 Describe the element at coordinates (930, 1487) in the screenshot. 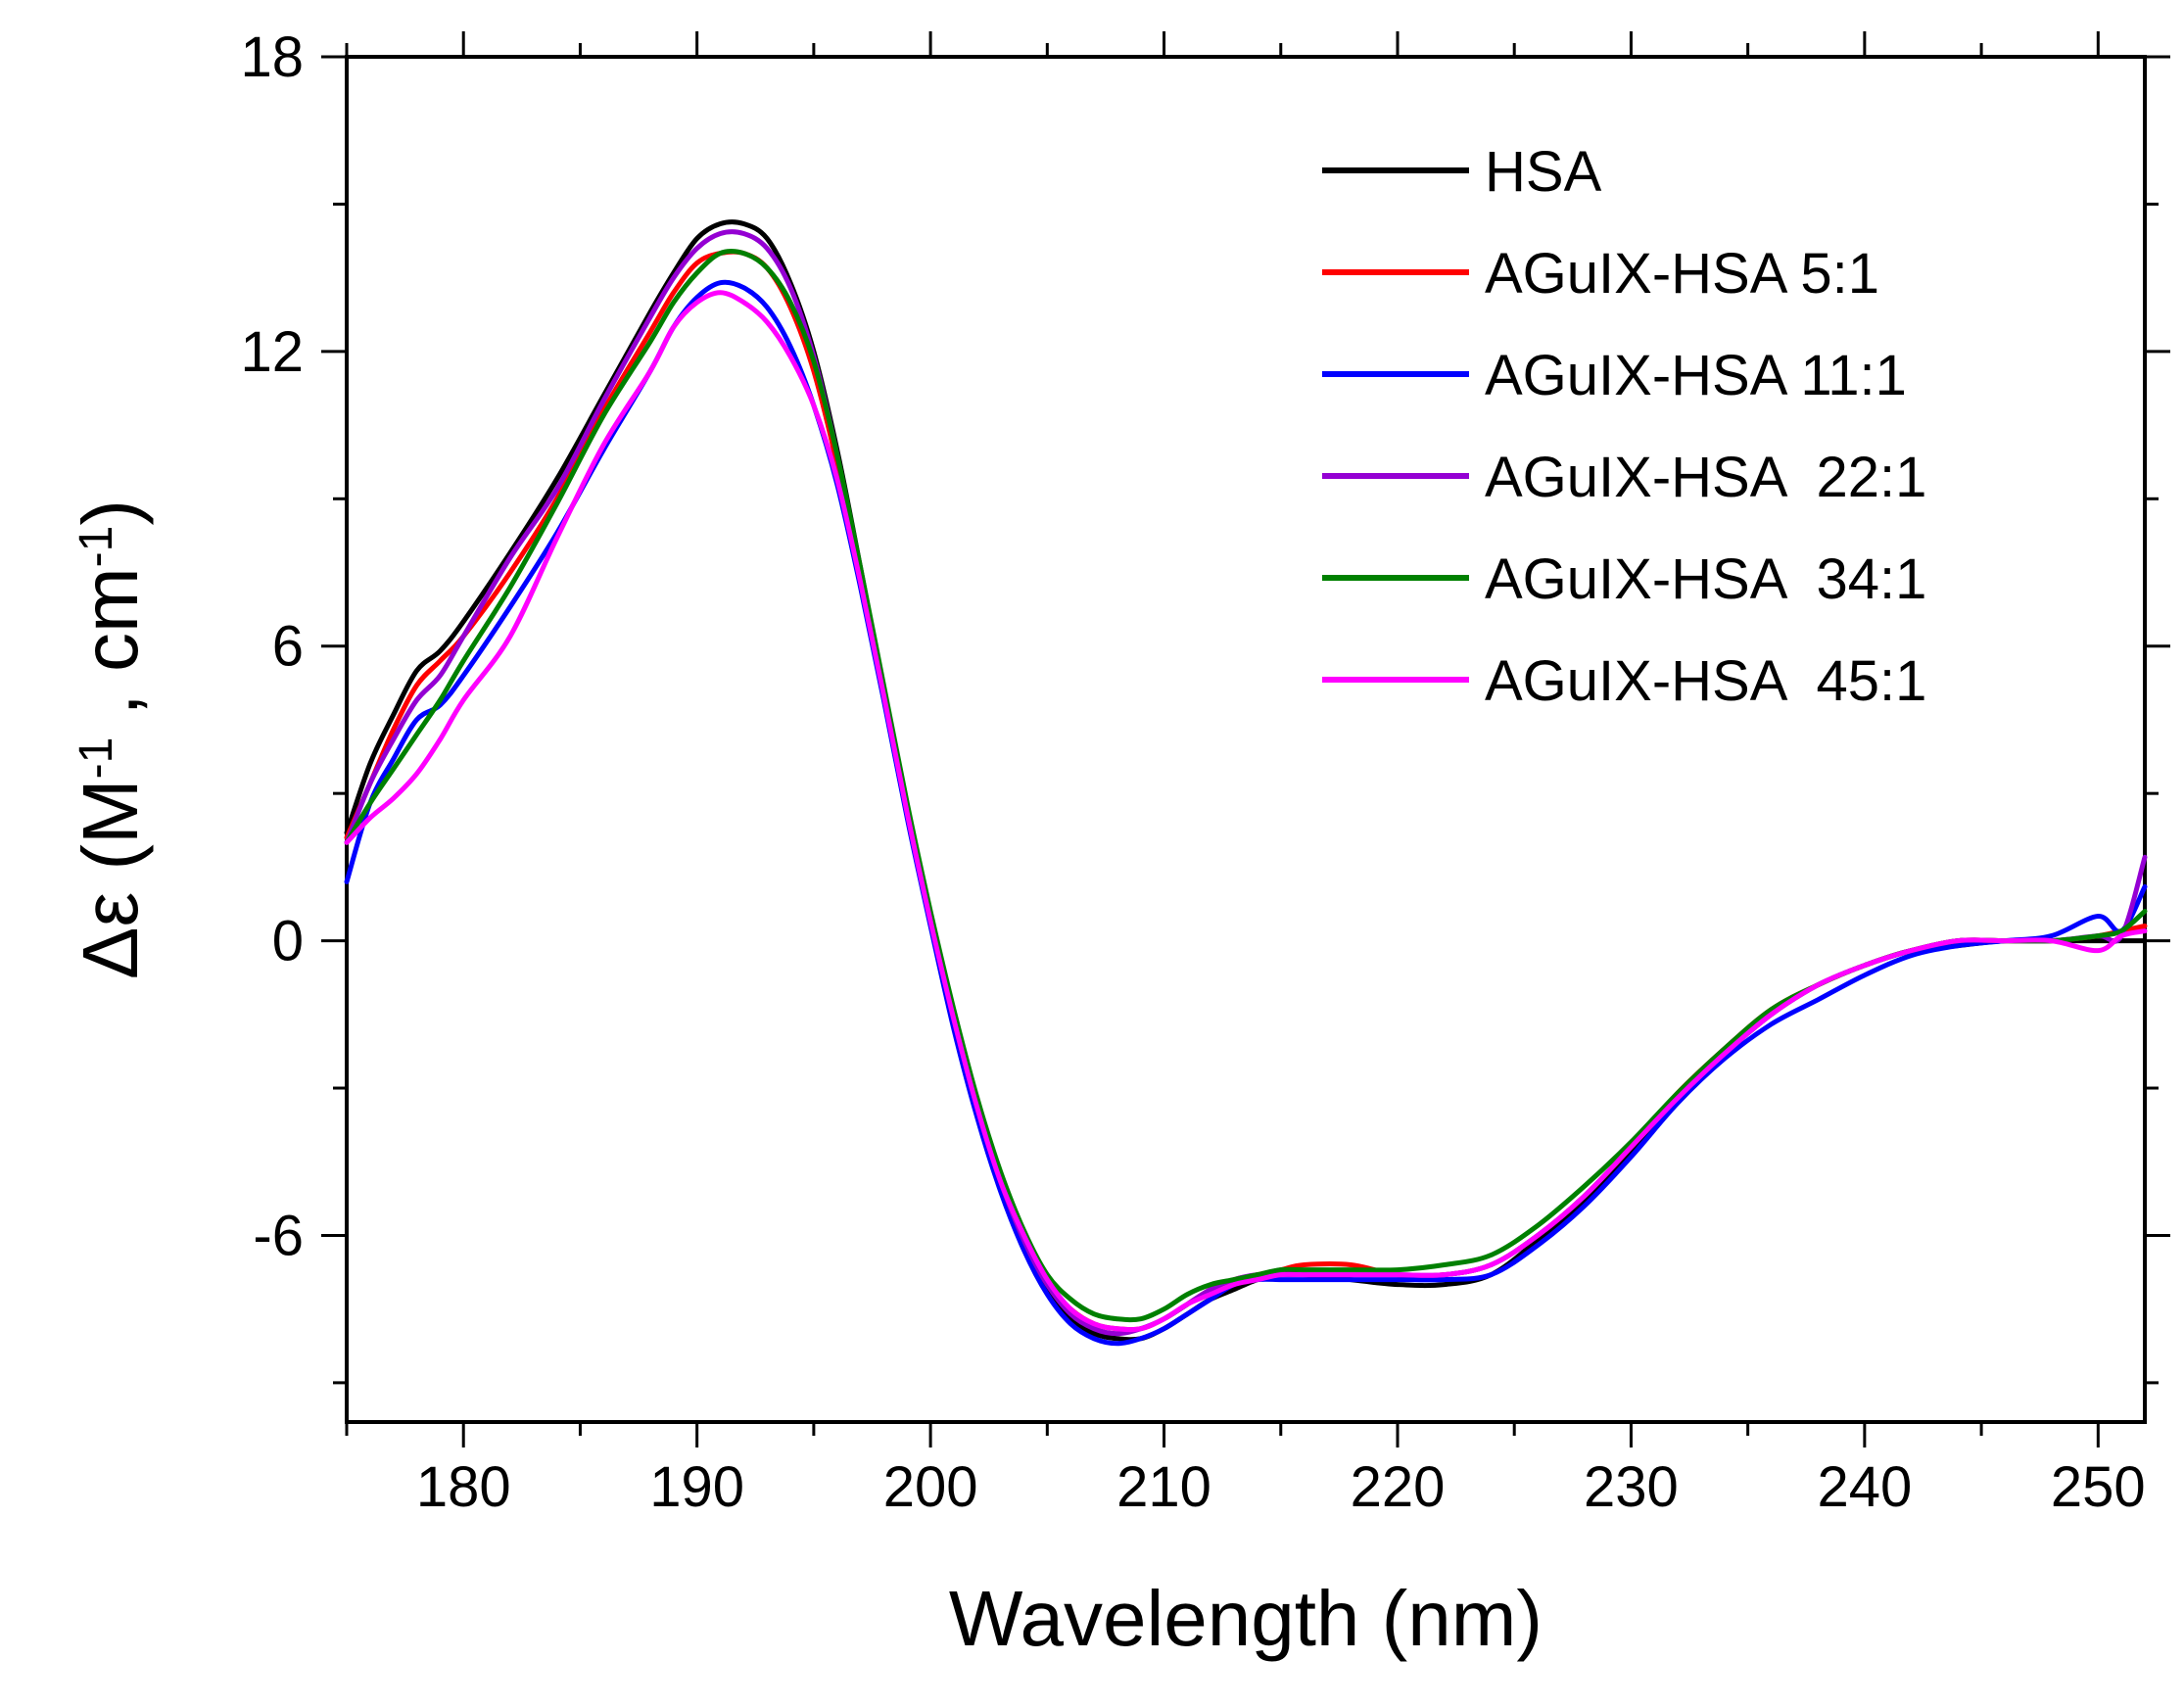

I see `x-tick-label: 200` at that location.